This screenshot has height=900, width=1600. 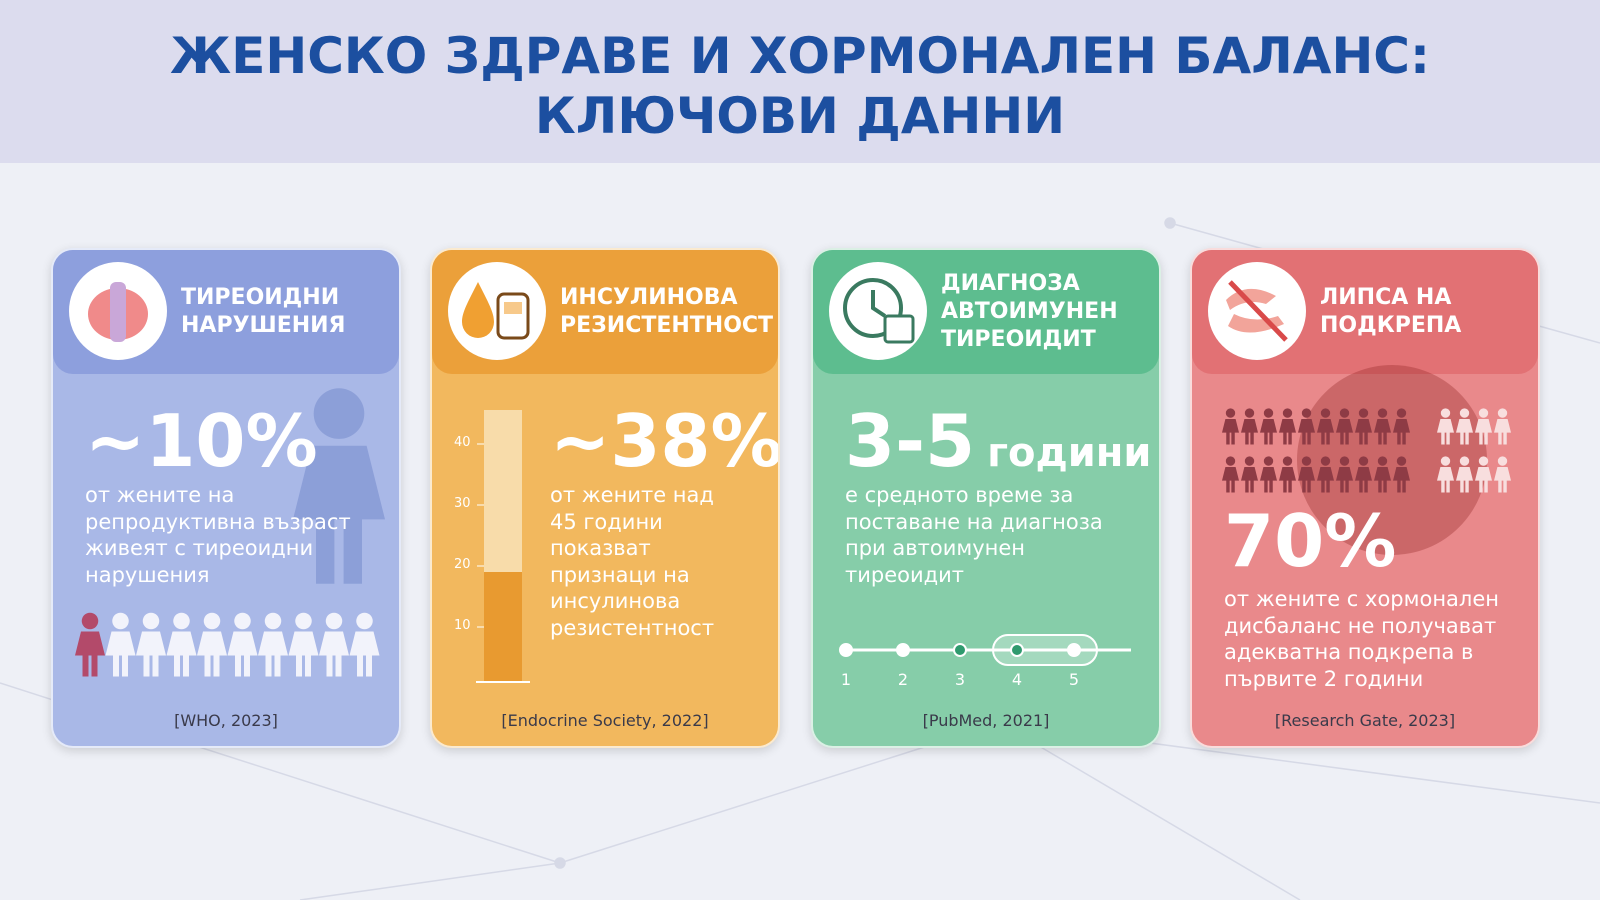 What do you see at coordinates (620, 574) in the screenshot?
I see `description-line: признаци на` at bounding box center [620, 574].